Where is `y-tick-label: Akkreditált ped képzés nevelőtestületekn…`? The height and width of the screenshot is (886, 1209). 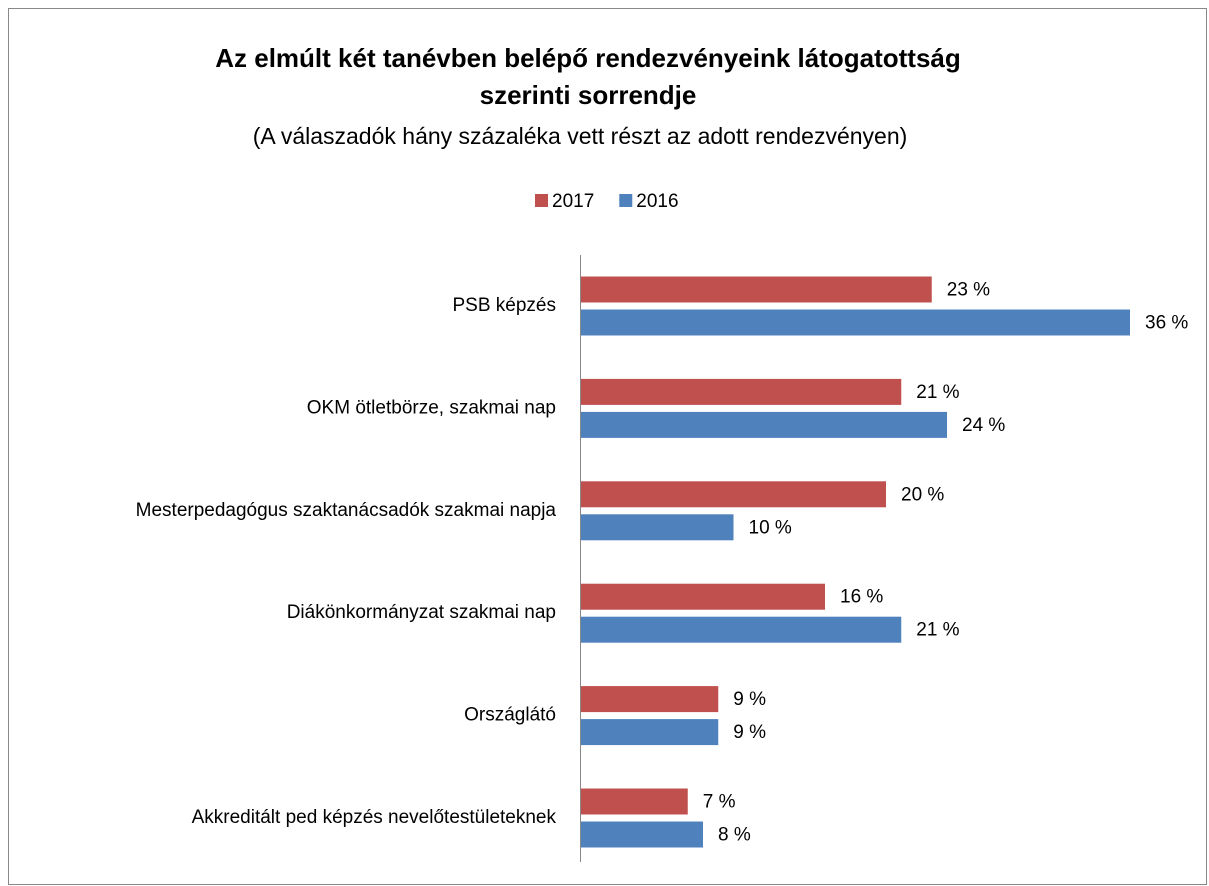 y-tick-label: Akkreditált ped képzés nevelőtestületekn… is located at coordinates (374, 817).